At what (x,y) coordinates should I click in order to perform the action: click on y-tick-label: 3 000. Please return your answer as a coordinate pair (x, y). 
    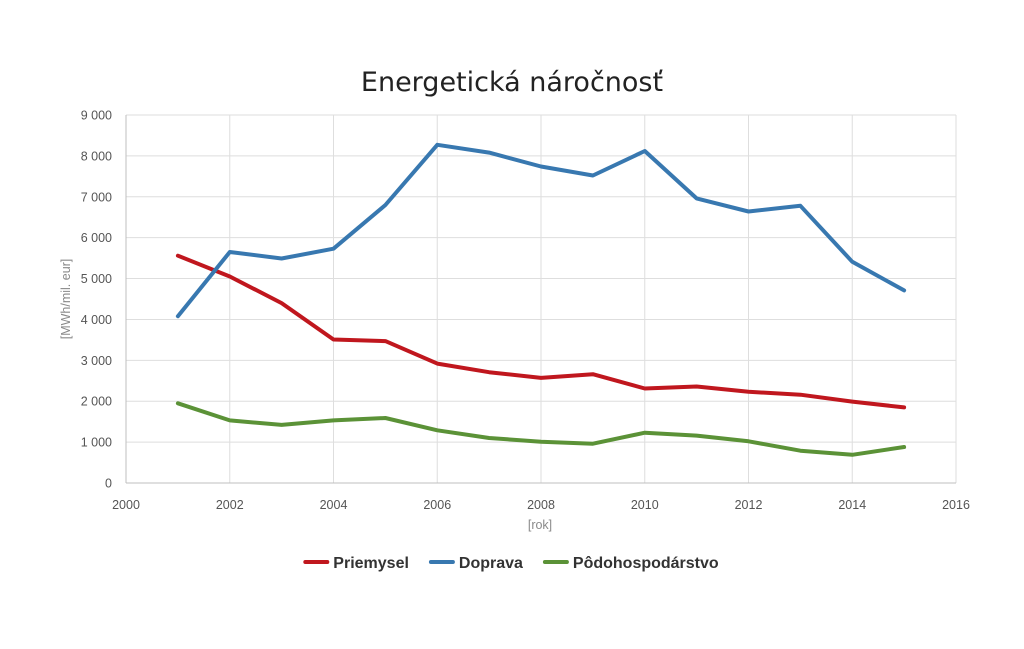
    Looking at the image, I should click on (96, 361).